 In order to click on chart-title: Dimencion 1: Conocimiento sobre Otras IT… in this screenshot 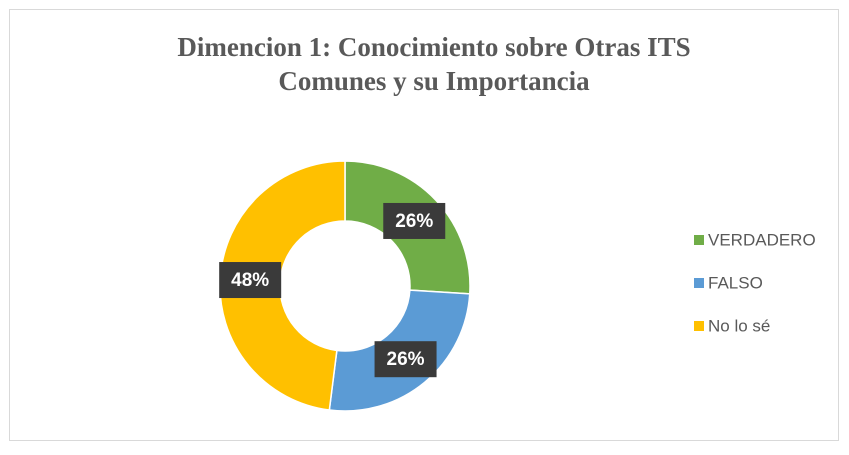, I will do `click(434, 64)`.